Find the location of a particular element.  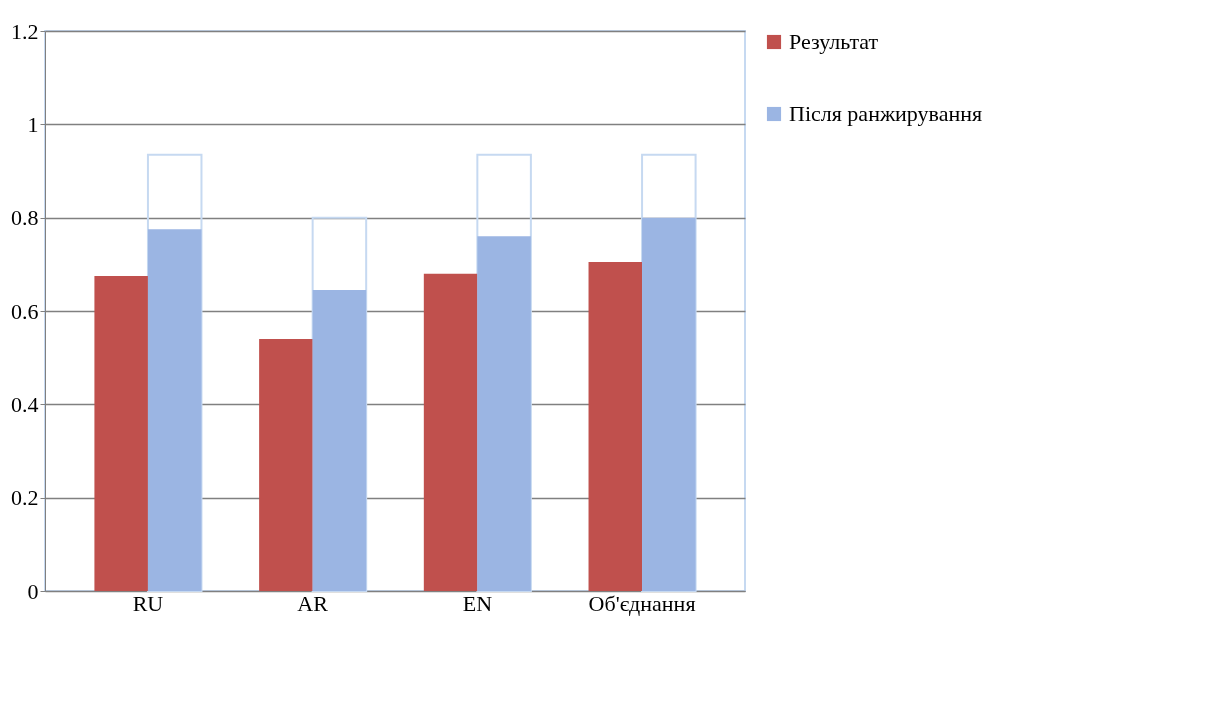

x-tick-label: Об'єднання is located at coordinates (642, 603).